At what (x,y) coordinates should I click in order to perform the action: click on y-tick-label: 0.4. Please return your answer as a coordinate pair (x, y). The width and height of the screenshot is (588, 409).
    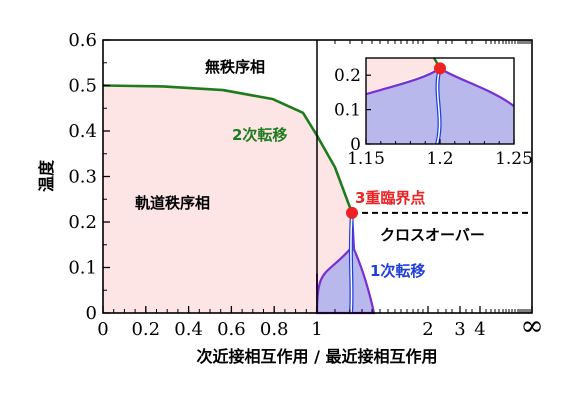
    Looking at the image, I should click on (82, 131).